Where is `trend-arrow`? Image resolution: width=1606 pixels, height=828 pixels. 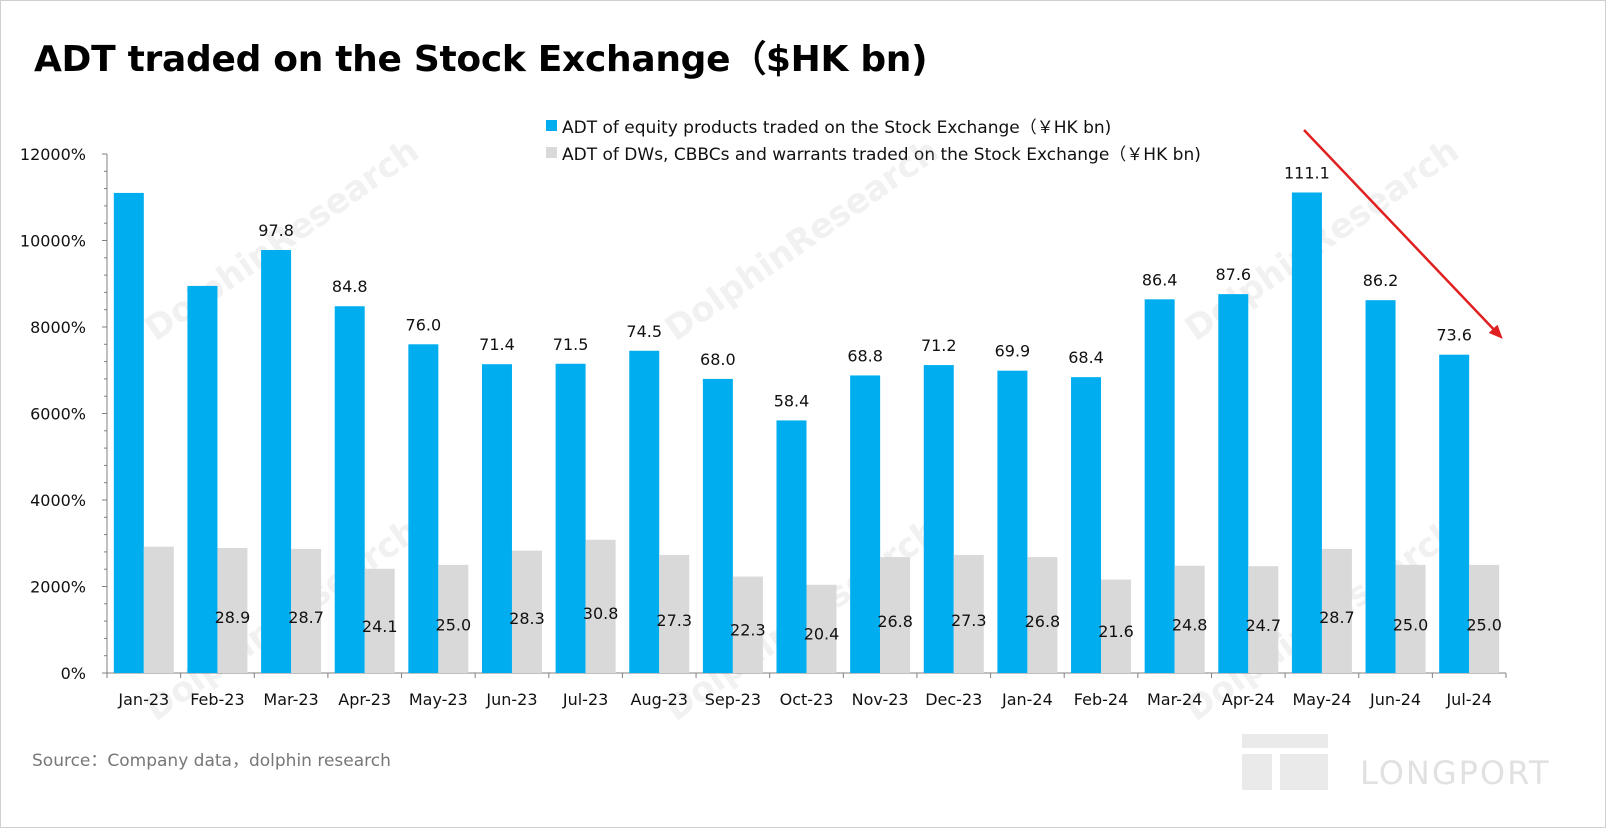
trend-arrow is located at coordinates (1403, 234).